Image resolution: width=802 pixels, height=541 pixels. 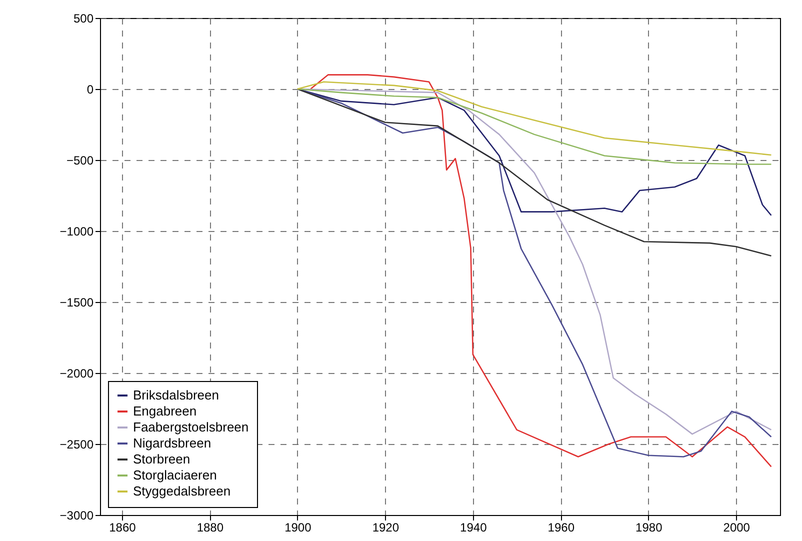 What do you see at coordinates (77, 445) in the screenshot?
I see `y-tick-label: −2500` at bounding box center [77, 445].